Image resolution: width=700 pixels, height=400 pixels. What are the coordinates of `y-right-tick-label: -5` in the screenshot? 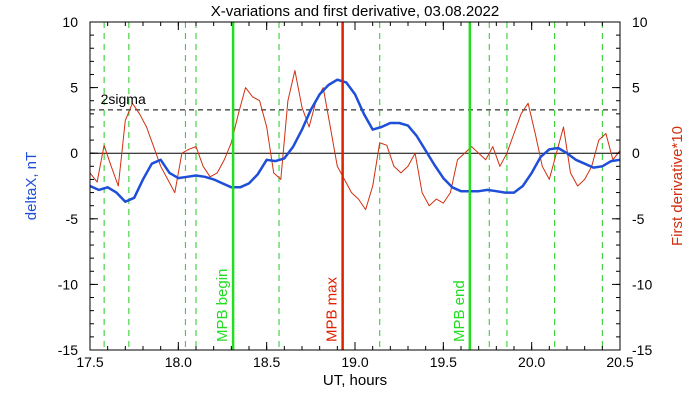 It's located at (638, 219).